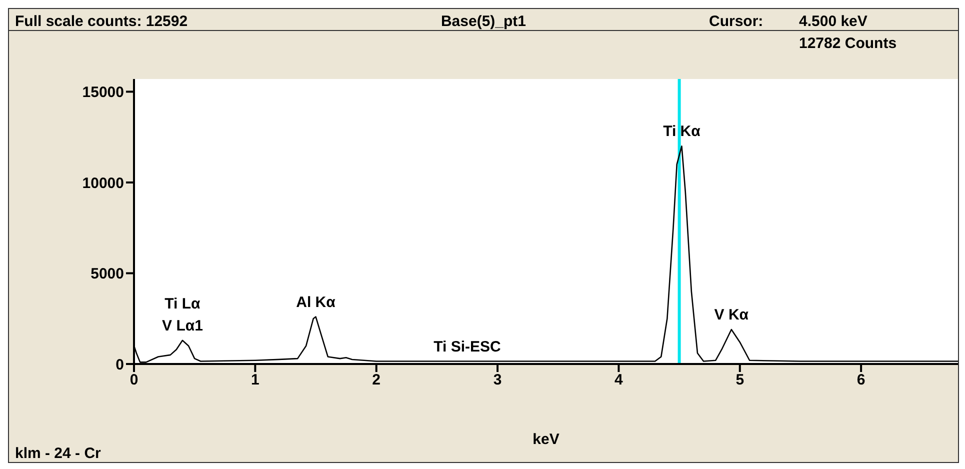 This screenshot has width=965, height=469. I want to click on x-tick-label: 4, so click(619, 380).